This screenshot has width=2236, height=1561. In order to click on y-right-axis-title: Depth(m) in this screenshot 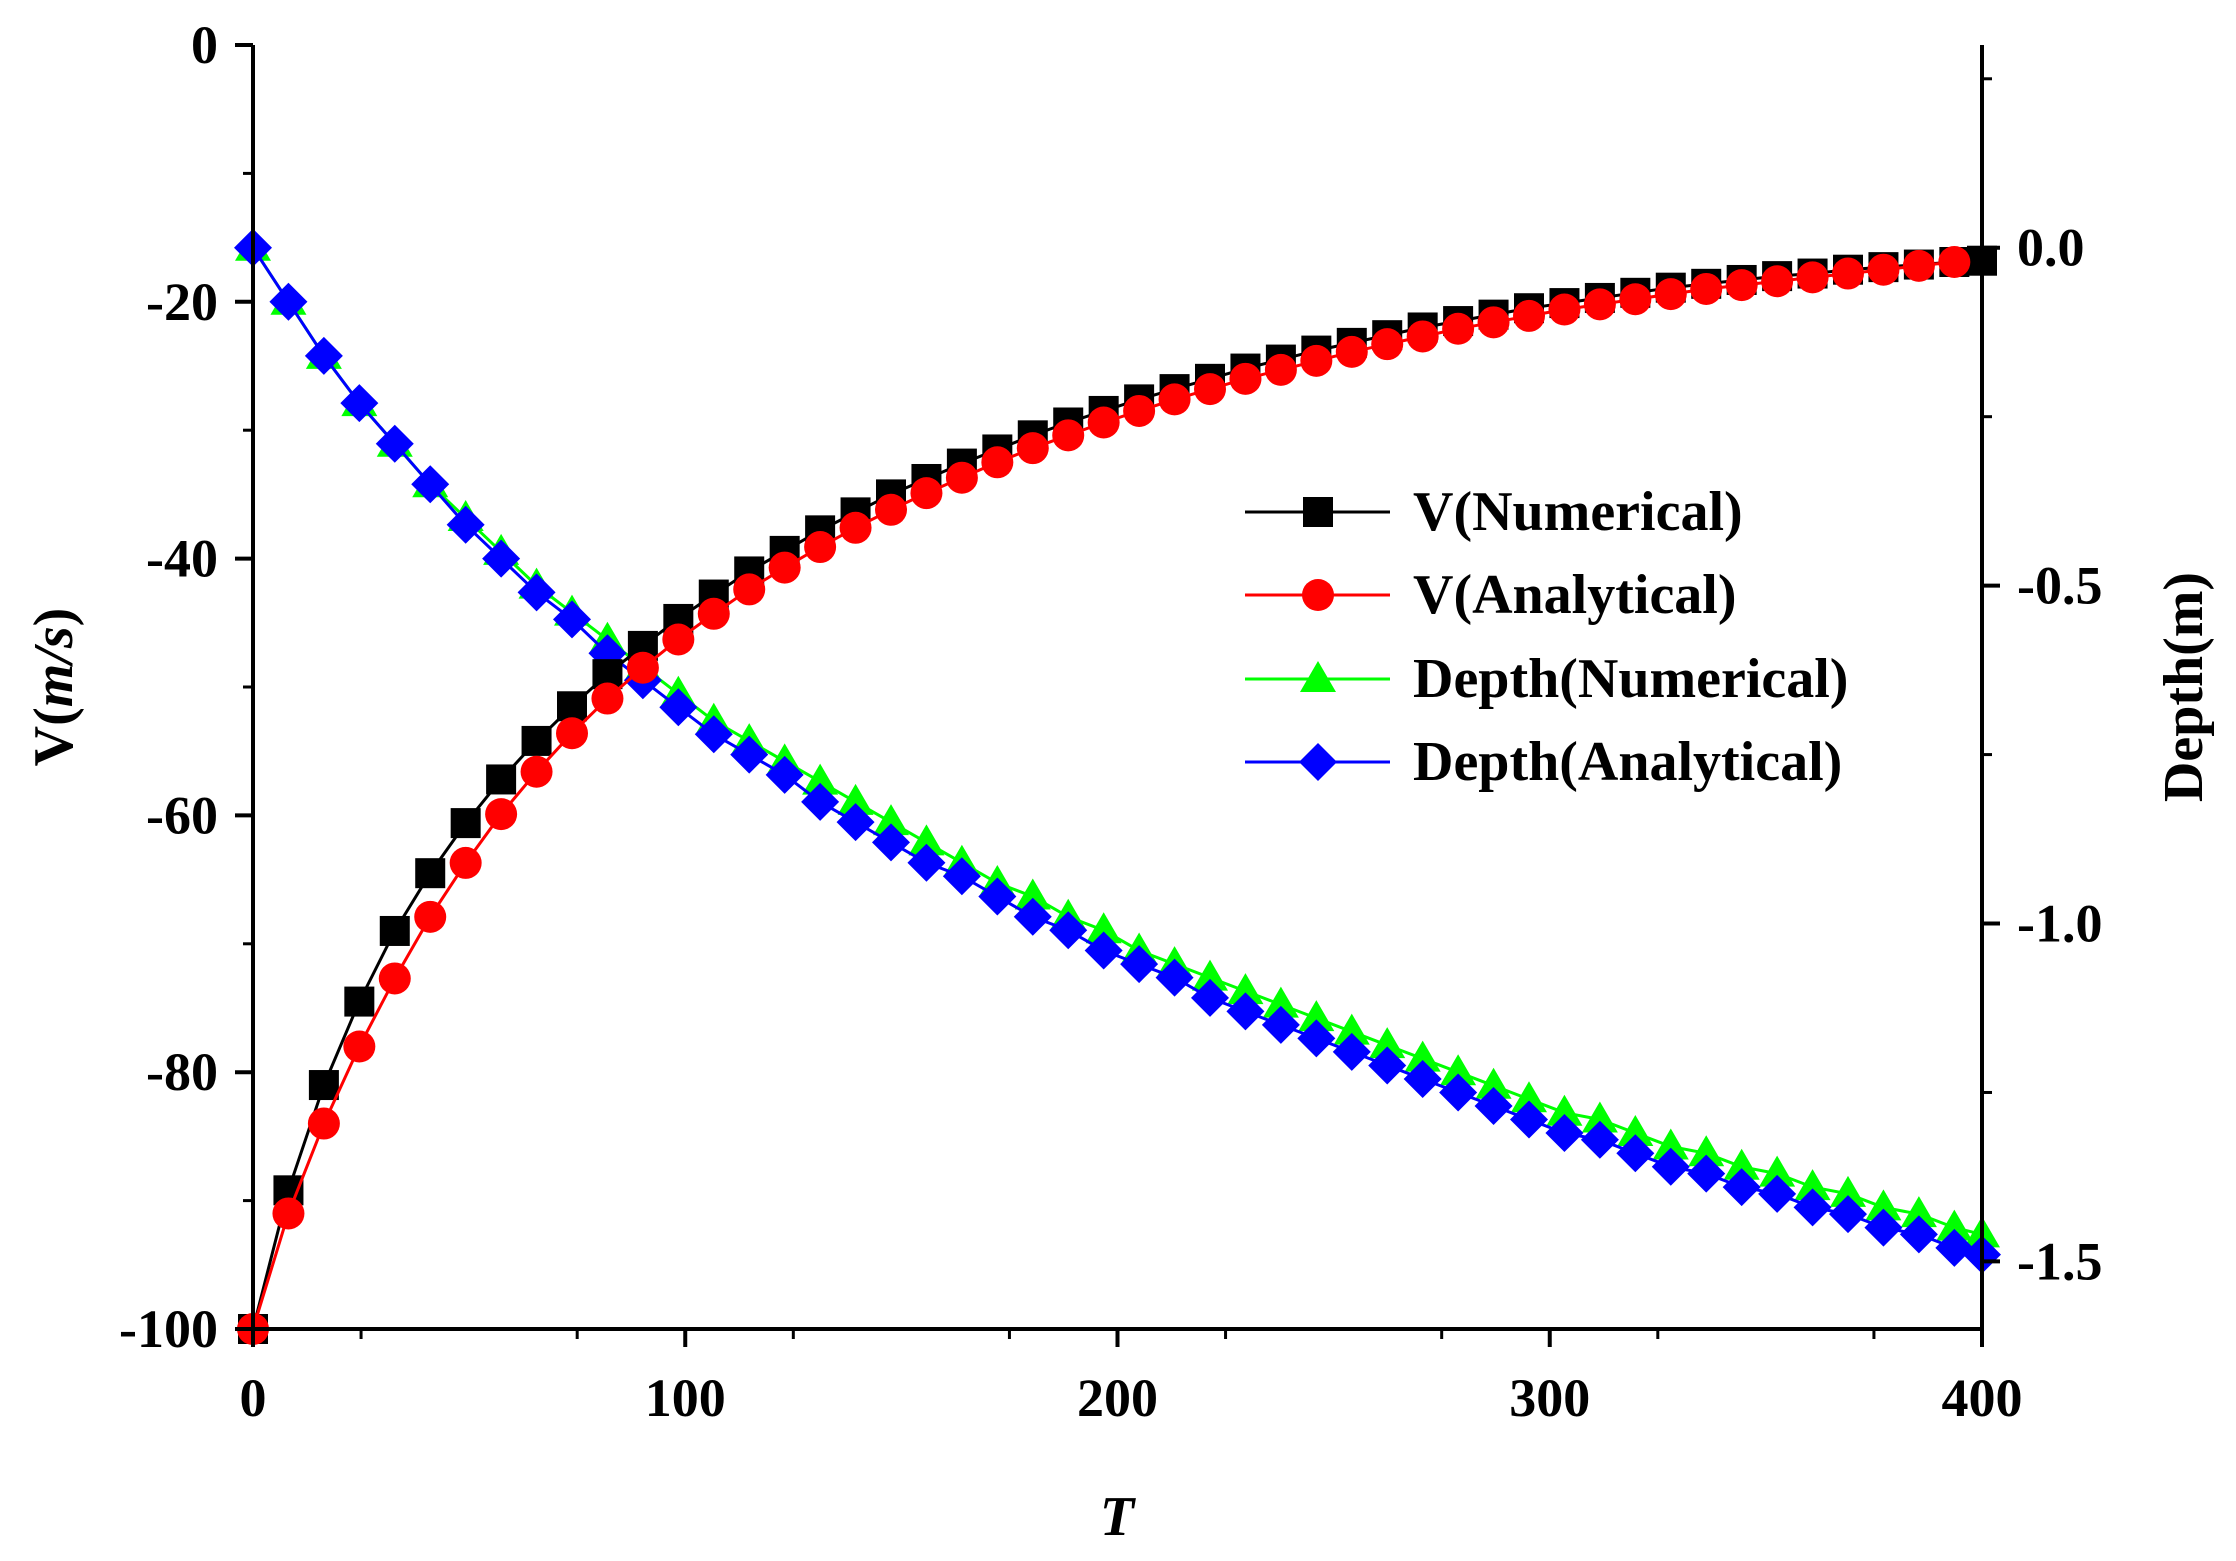, I will do `click(2184, 687)`.